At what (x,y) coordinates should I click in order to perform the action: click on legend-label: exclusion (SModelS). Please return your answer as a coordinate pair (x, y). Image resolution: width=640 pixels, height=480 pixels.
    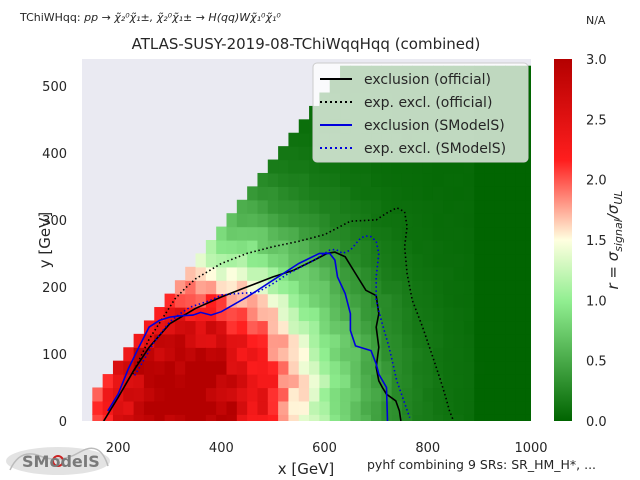
    Looking at the image, I should click on (434, 126).